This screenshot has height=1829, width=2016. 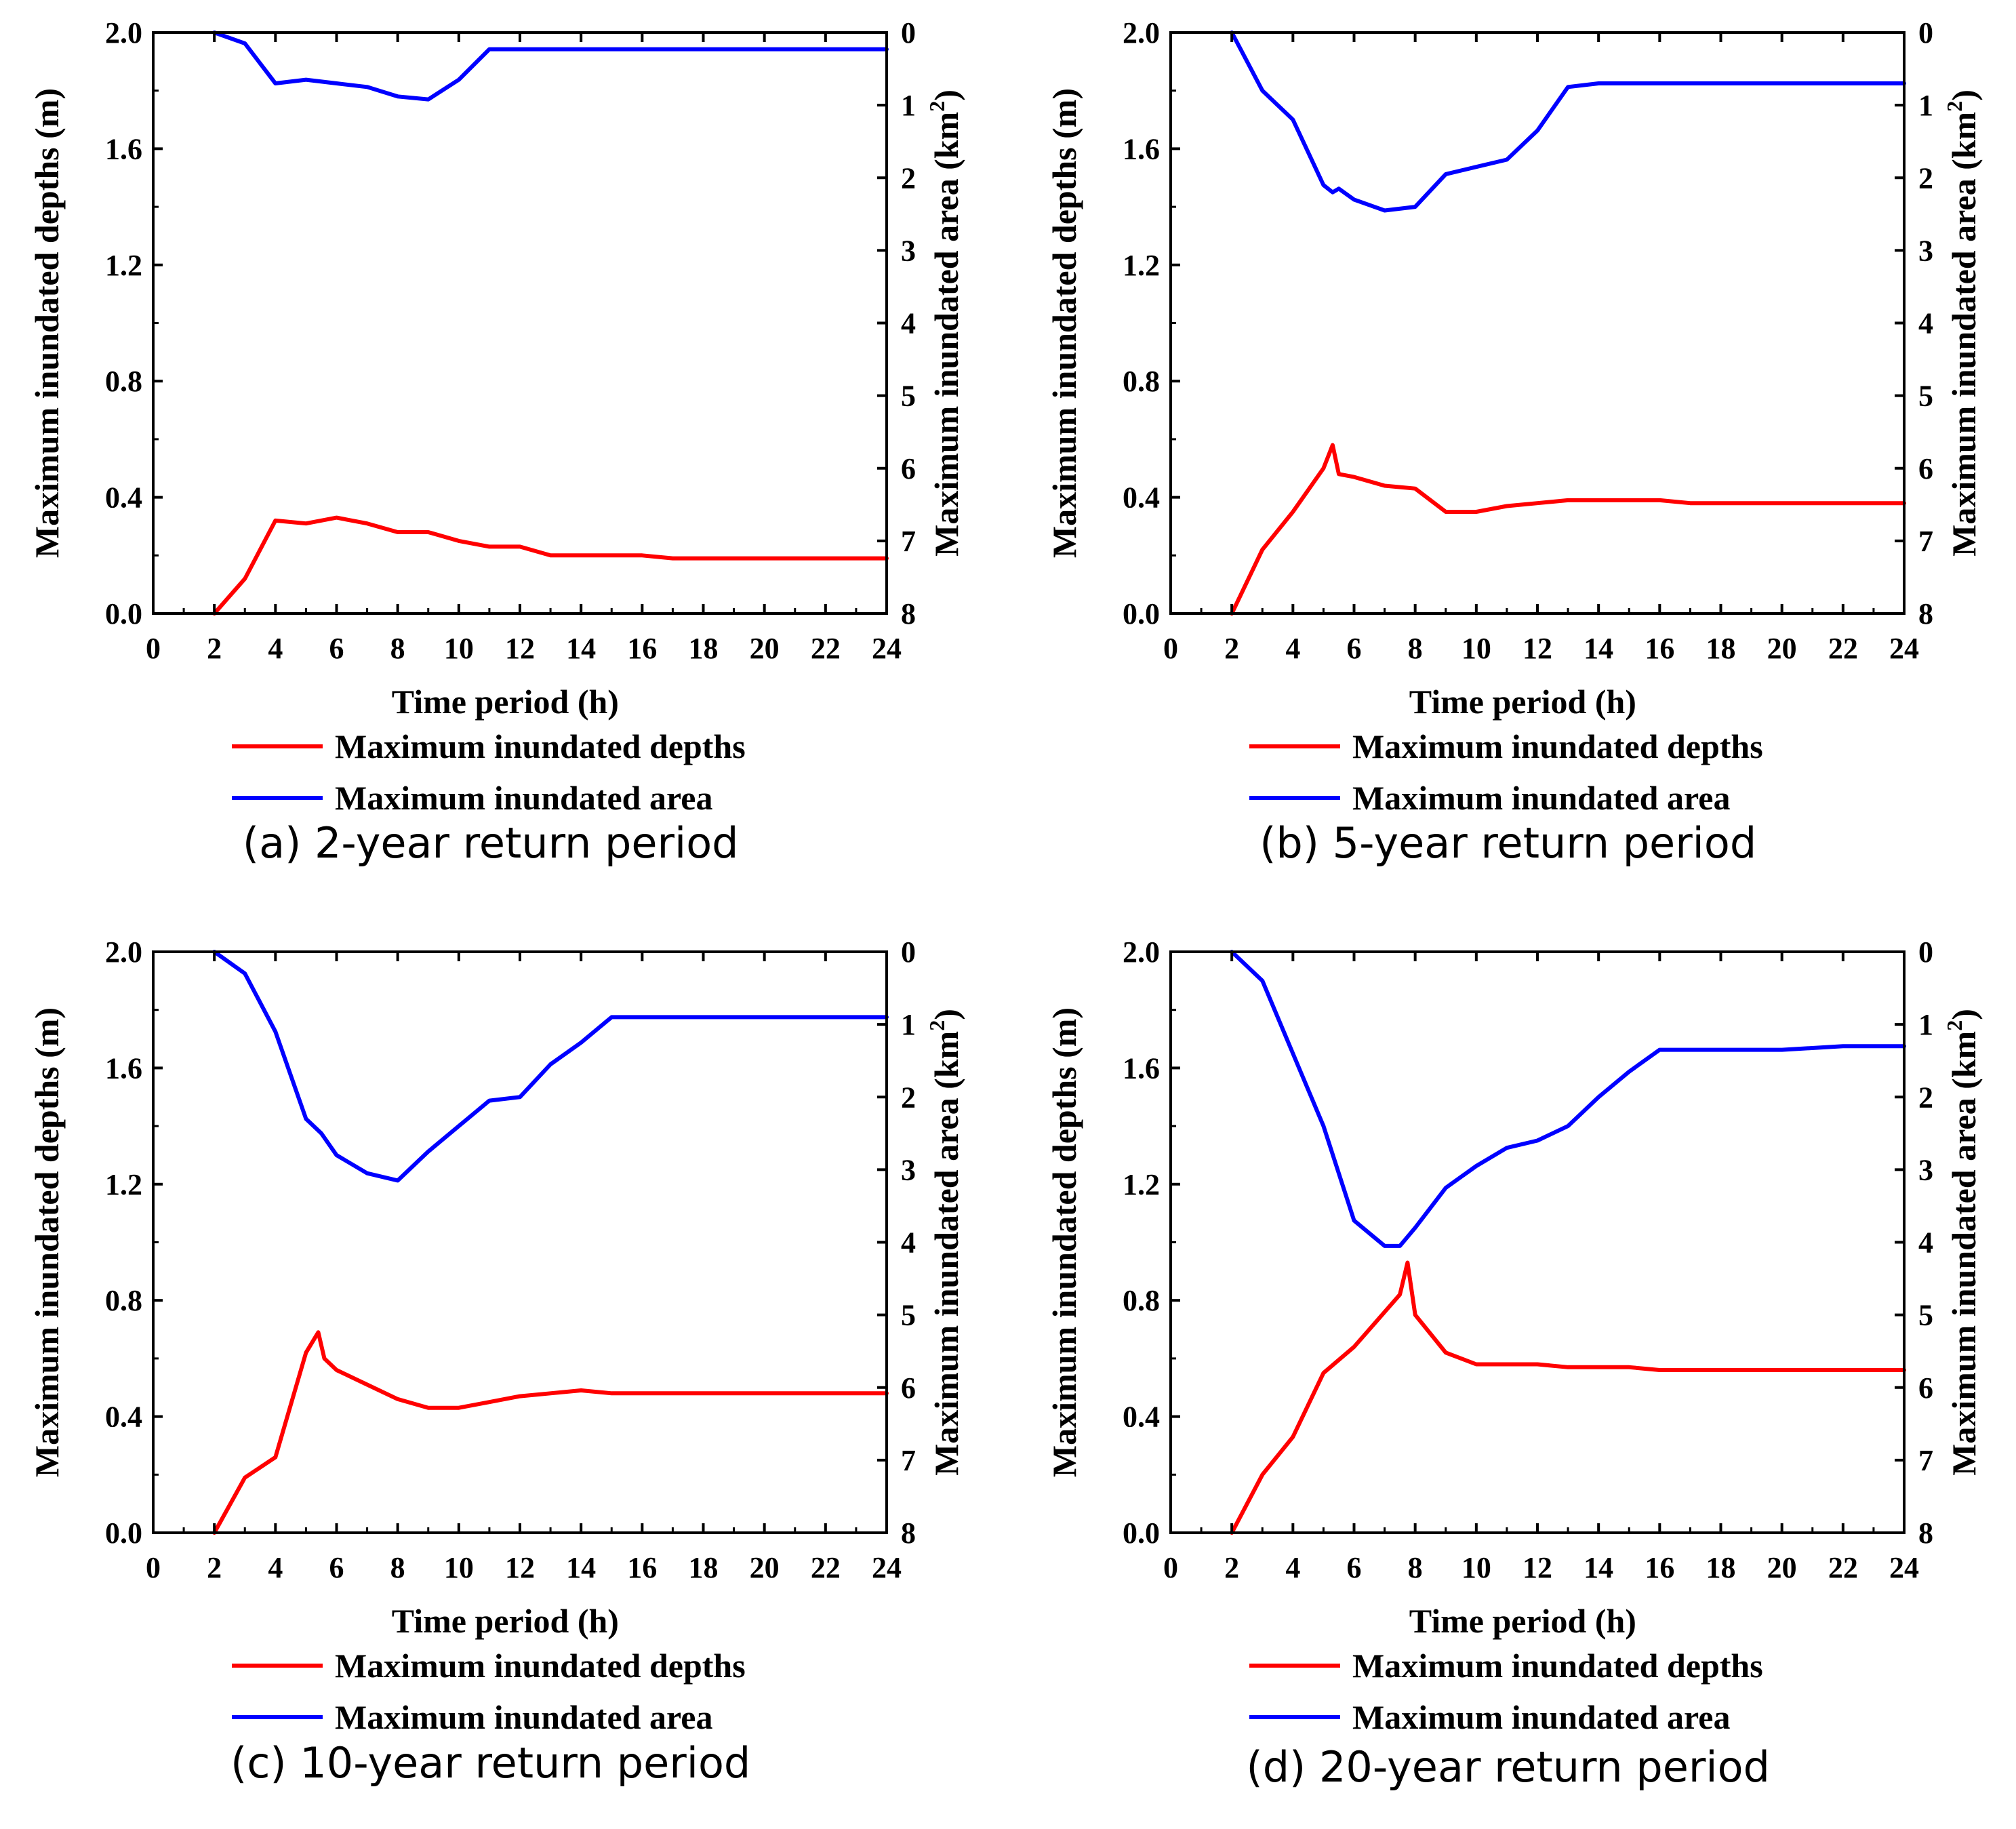 What do you see at coordinates (491, 843) in the screenshot?
I see `panel-caption: (a) 2-year return period` at bounding box center [491, 843].